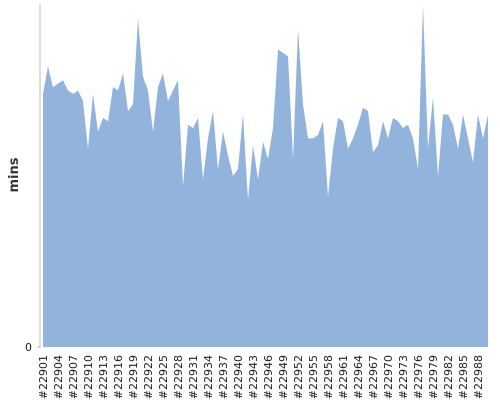  Describe the element at coordinates (268, 377) in the screenshot. I see `x-tick-label: #22946` at that location.